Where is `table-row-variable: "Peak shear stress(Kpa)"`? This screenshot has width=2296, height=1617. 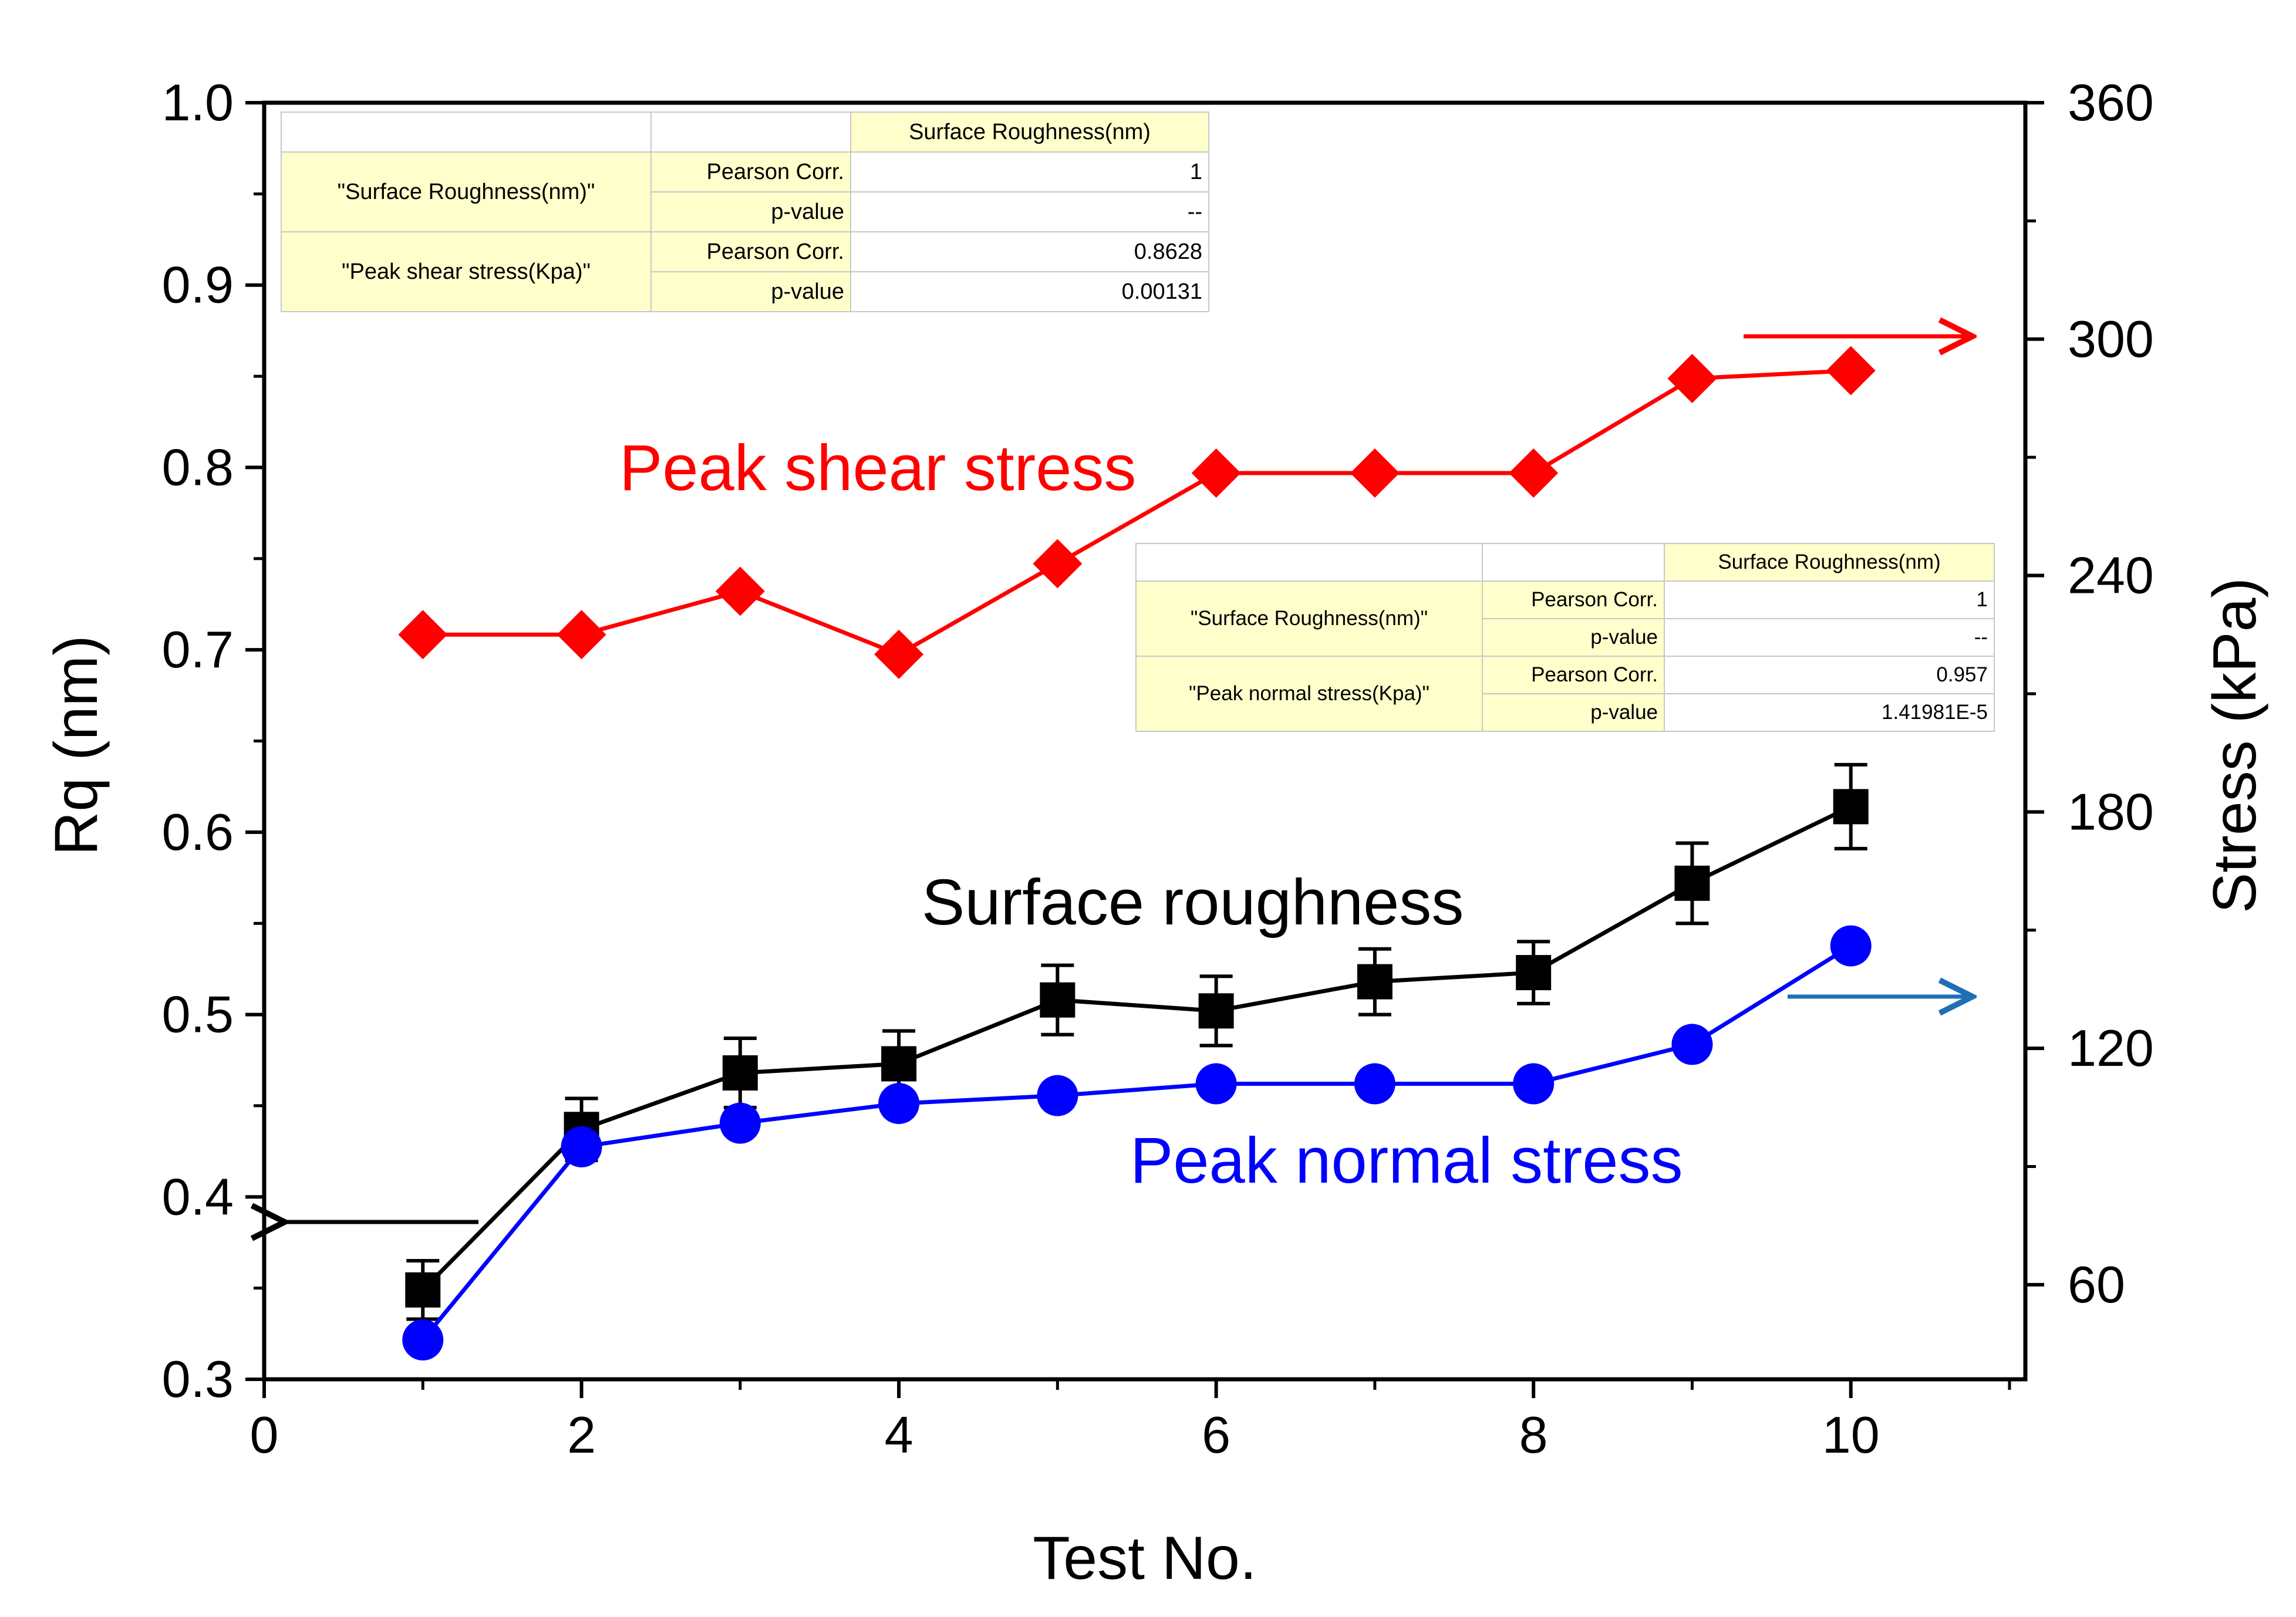
table-row-variable: "Peak shear stress(Kpa)" is located at coordinates (466, 271).